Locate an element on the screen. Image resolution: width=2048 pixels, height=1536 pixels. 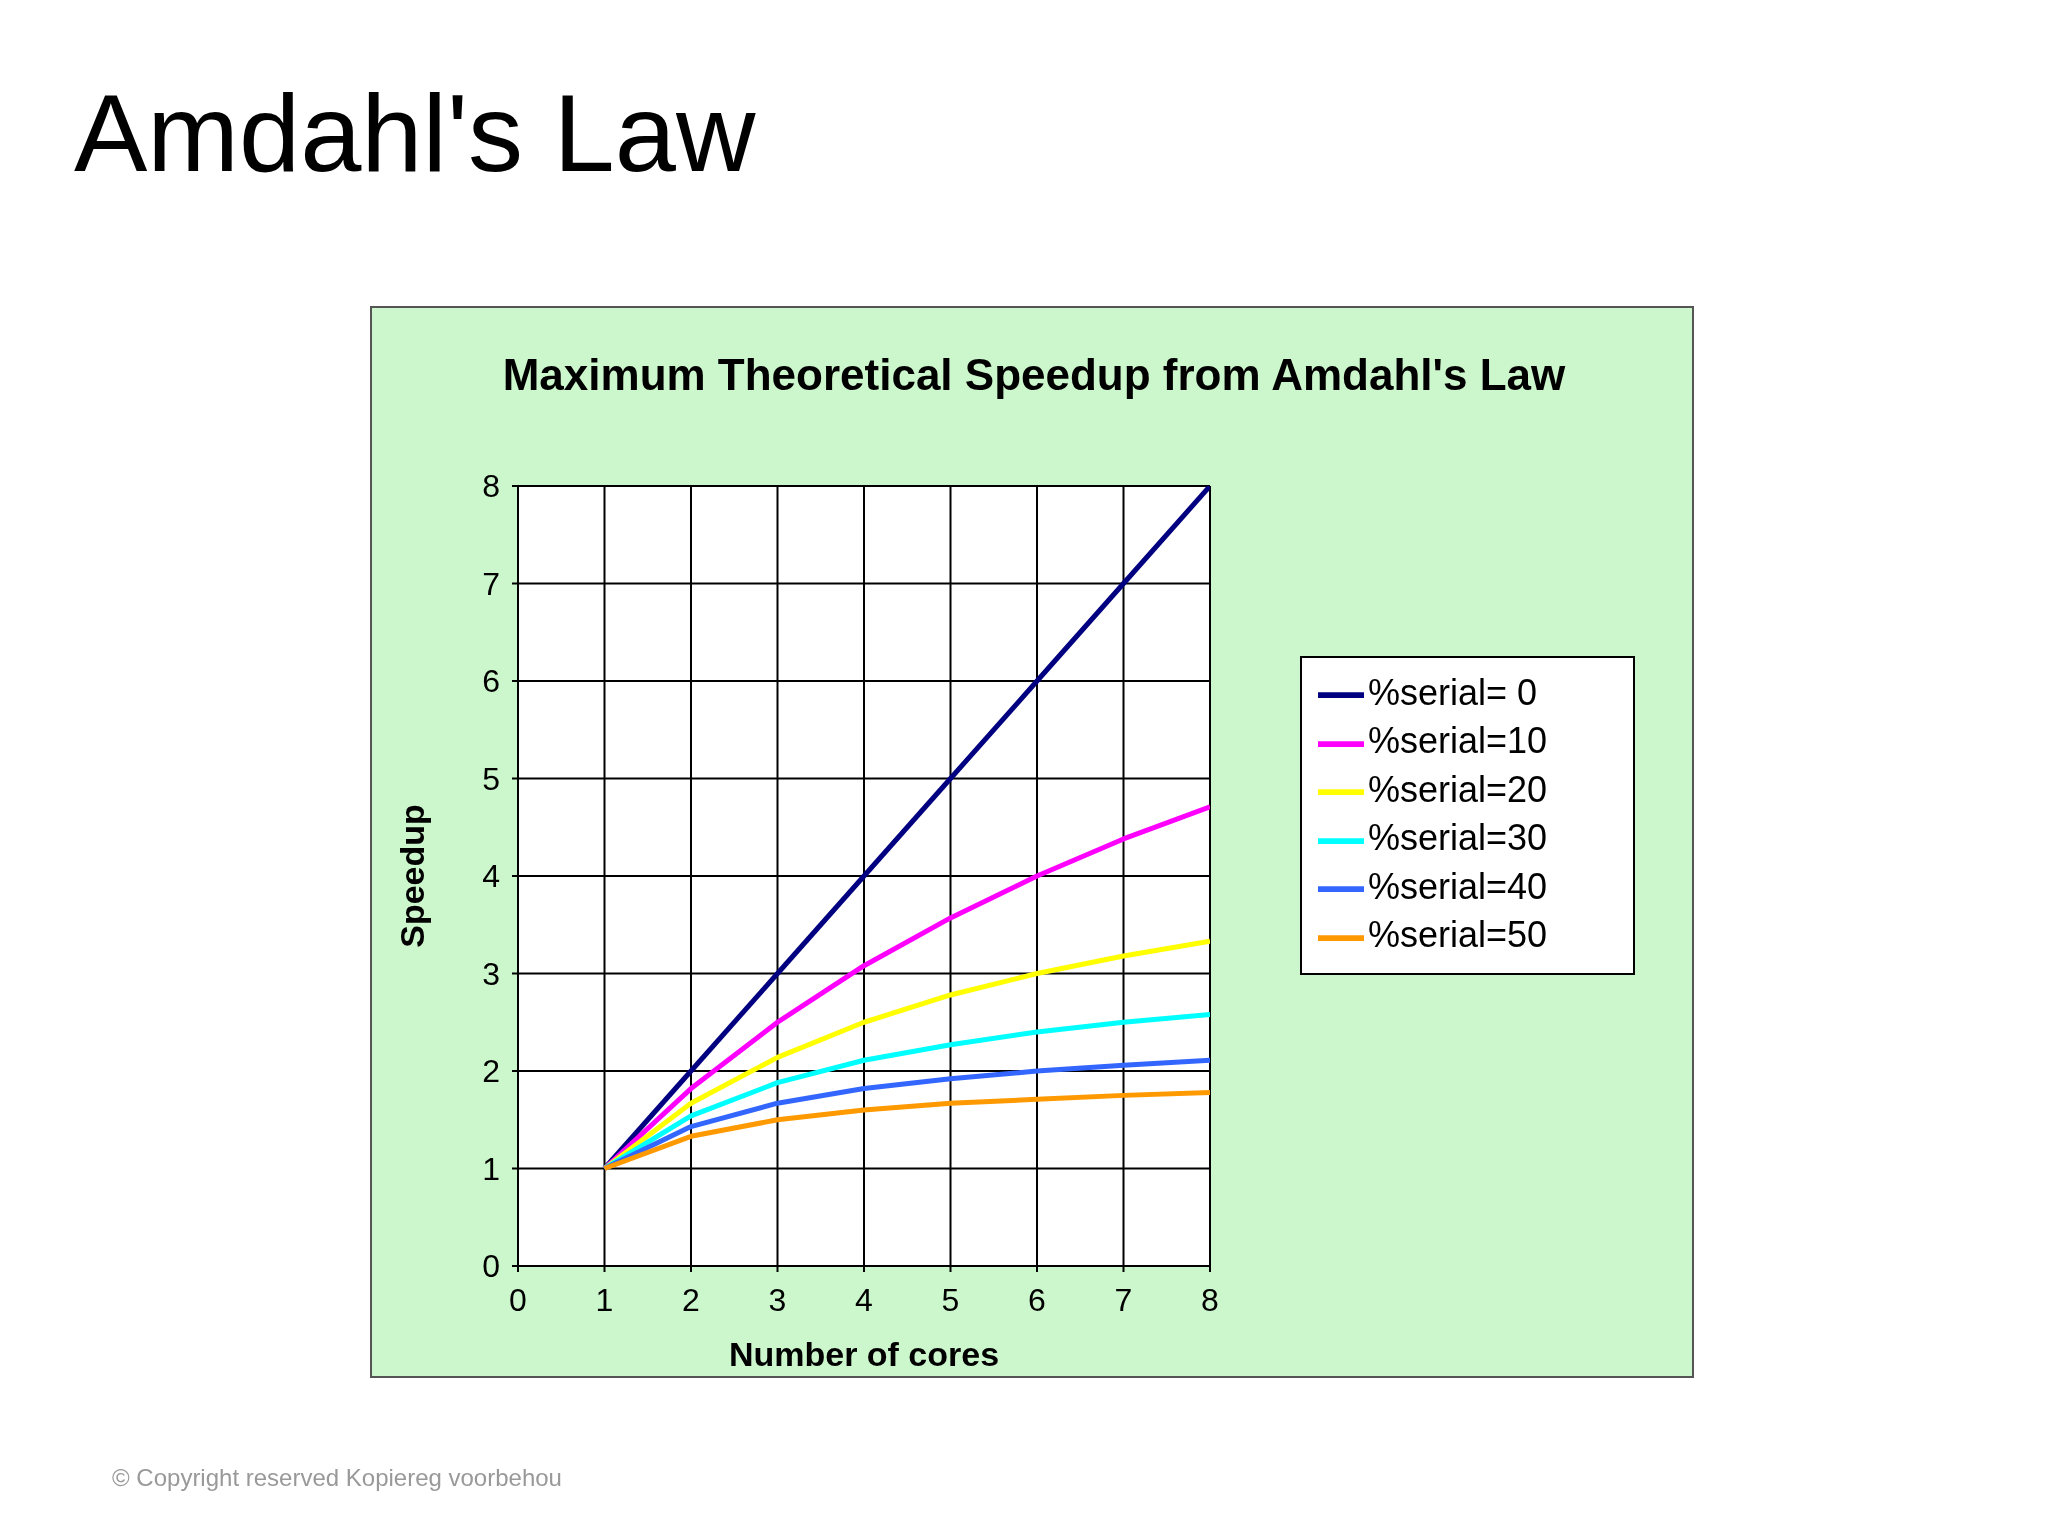
x-tick-label: 6 is located at coordinates (1037, 1299).